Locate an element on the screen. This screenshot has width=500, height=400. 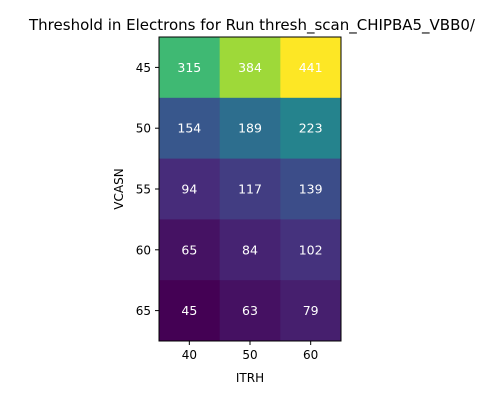
cell-value-label: 102 is located at coordinates (311, 249).